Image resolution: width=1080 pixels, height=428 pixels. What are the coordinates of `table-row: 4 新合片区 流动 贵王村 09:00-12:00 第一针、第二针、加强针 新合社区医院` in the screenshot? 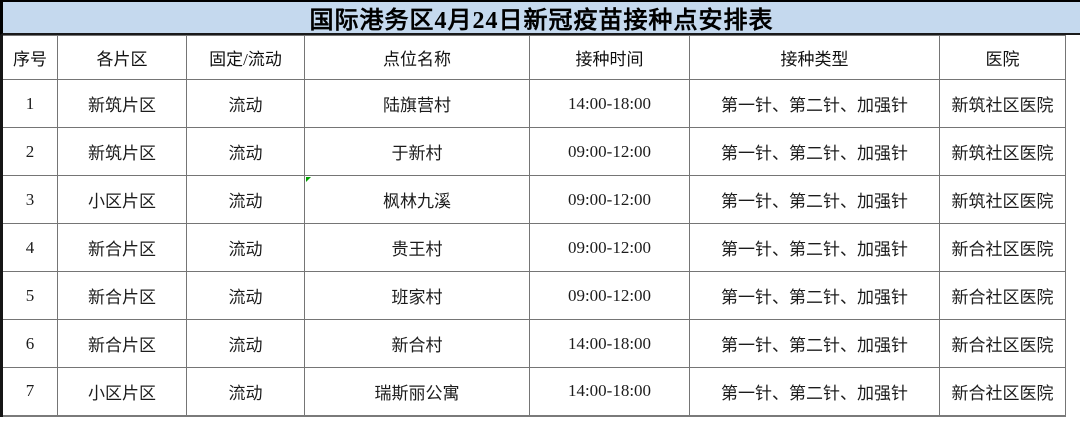 It's located at (533, 247).